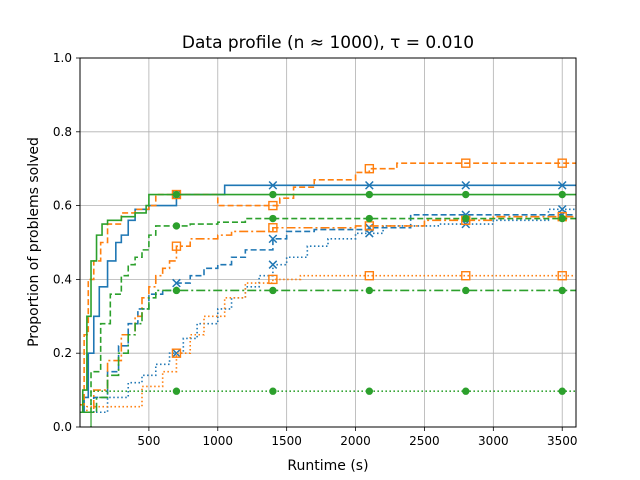 Image resolution: width=640 pixels, height=480 pixels. I want to click on x-tick-label: 1500, so click(286, 441).